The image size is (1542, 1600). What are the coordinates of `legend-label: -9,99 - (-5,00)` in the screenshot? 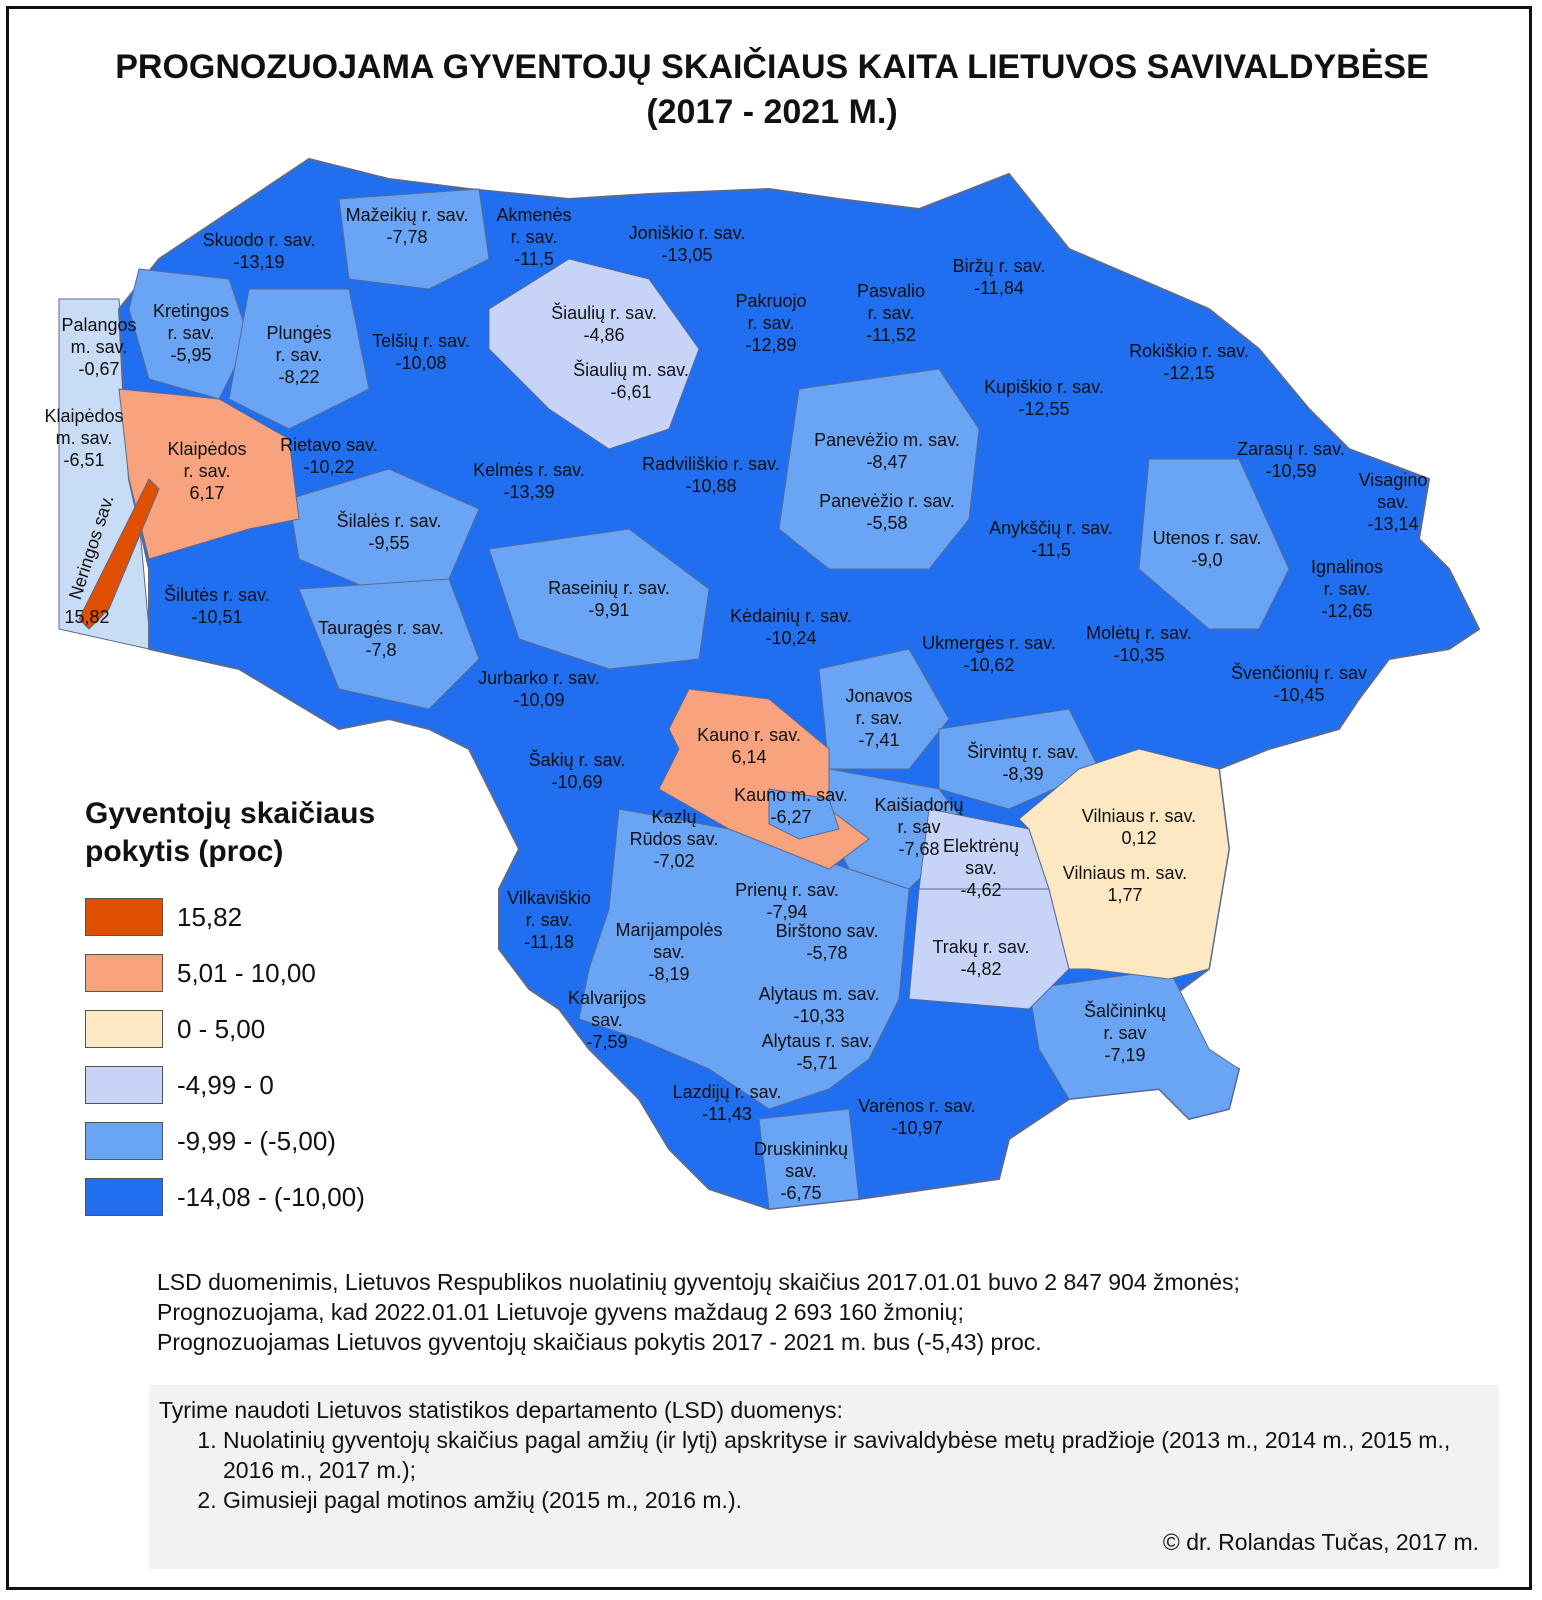 It's located at (256, 1140).